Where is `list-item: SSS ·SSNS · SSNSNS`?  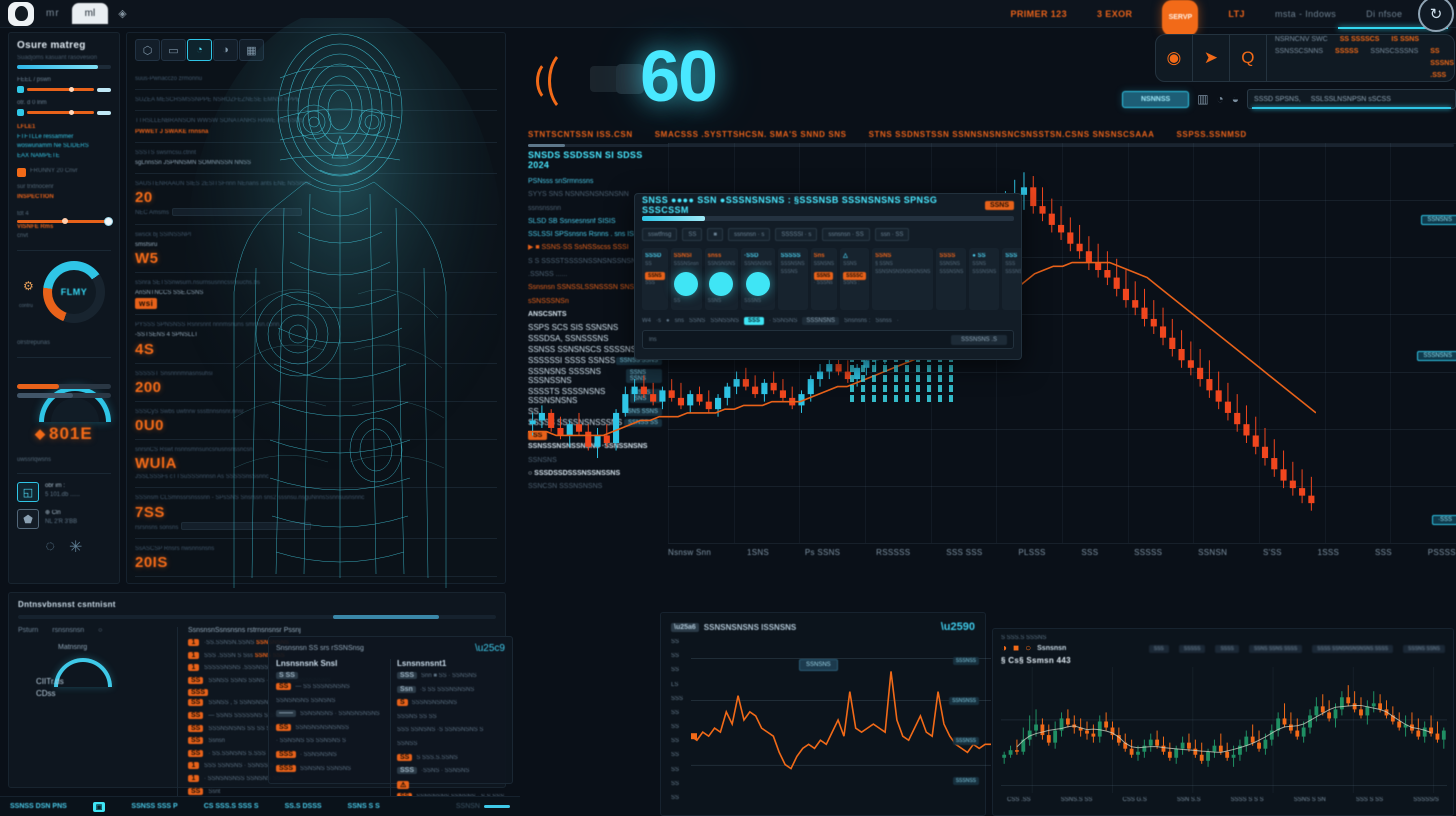 list-item: SSS ·SSNS · SSNSNS is located at coordinates (451, 772).